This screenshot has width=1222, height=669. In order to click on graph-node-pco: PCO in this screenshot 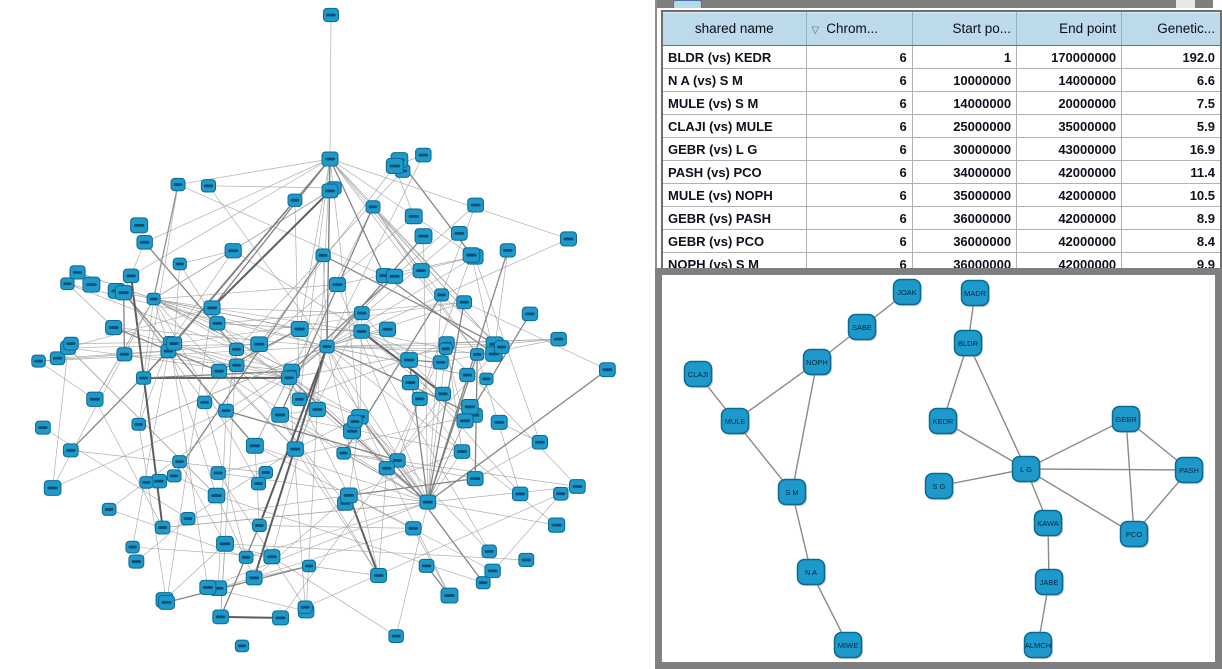, I will do `click(1134, 534)`.